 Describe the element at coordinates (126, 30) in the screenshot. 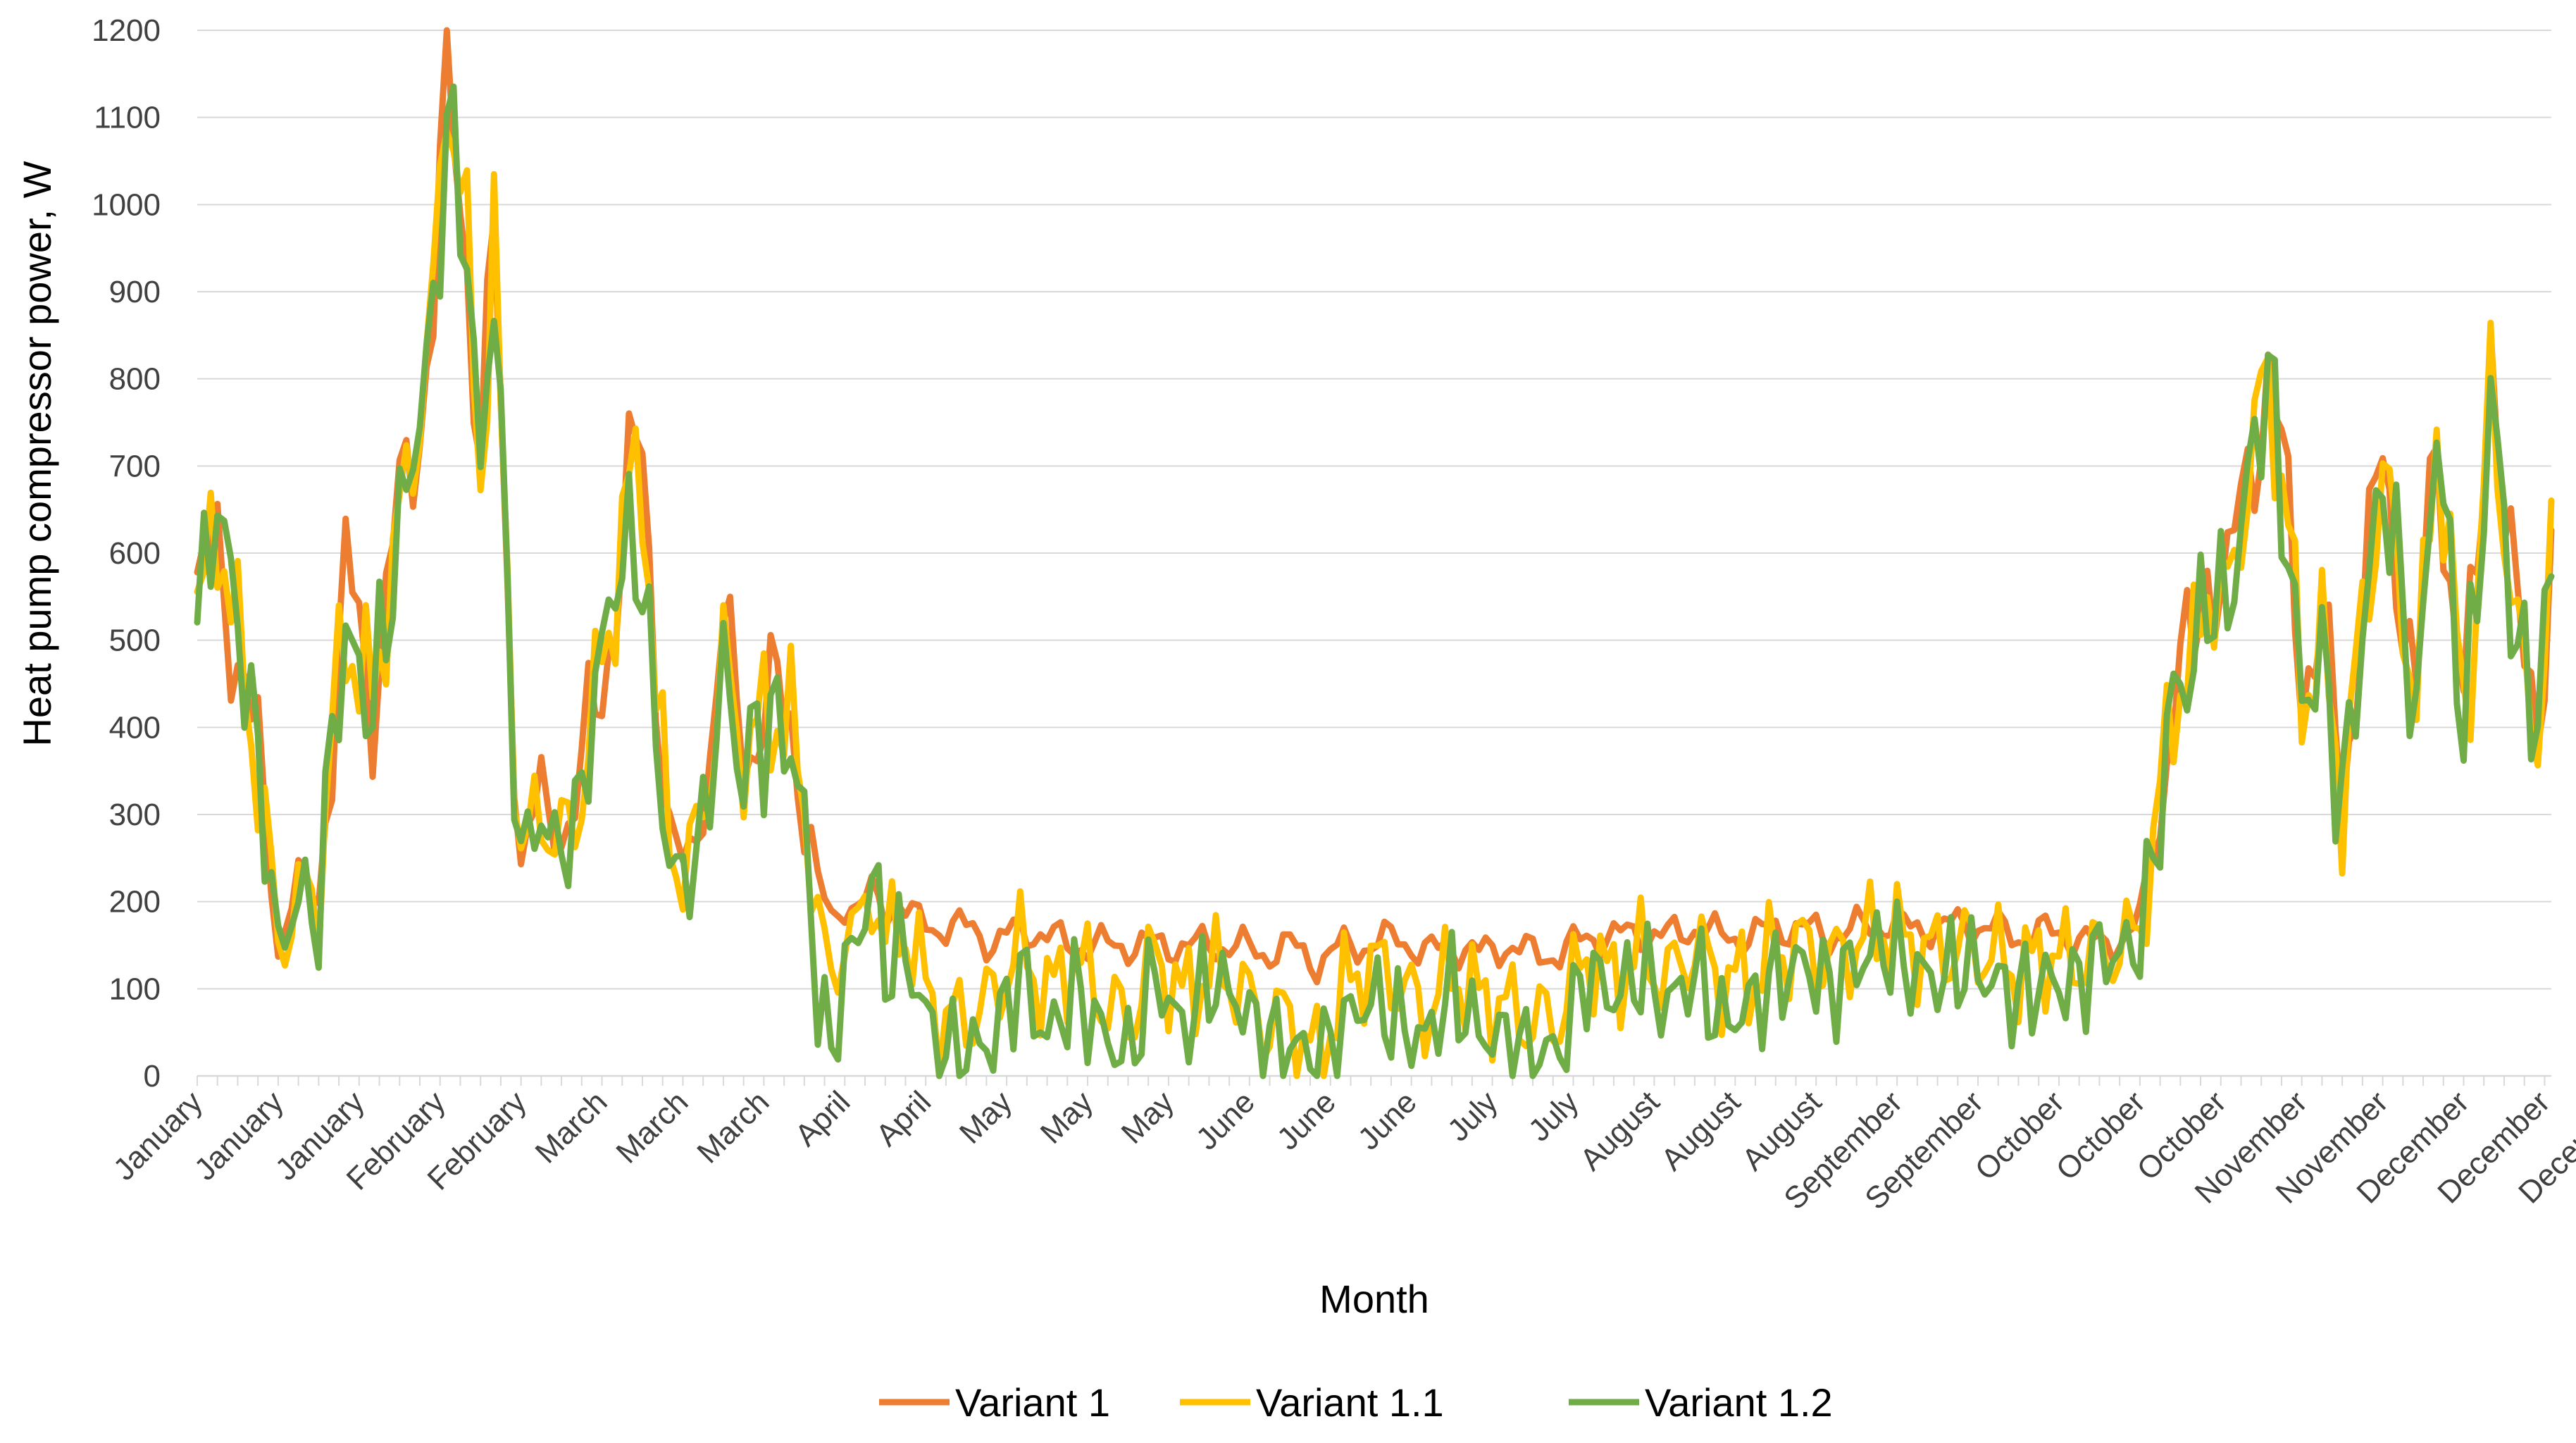

I see `y-tick-label: 1200` at that location.